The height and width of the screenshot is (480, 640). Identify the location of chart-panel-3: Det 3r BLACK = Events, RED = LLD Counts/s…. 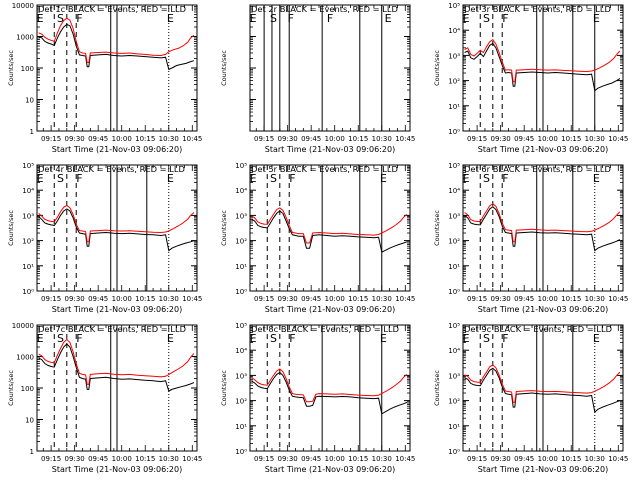
(530, 78).